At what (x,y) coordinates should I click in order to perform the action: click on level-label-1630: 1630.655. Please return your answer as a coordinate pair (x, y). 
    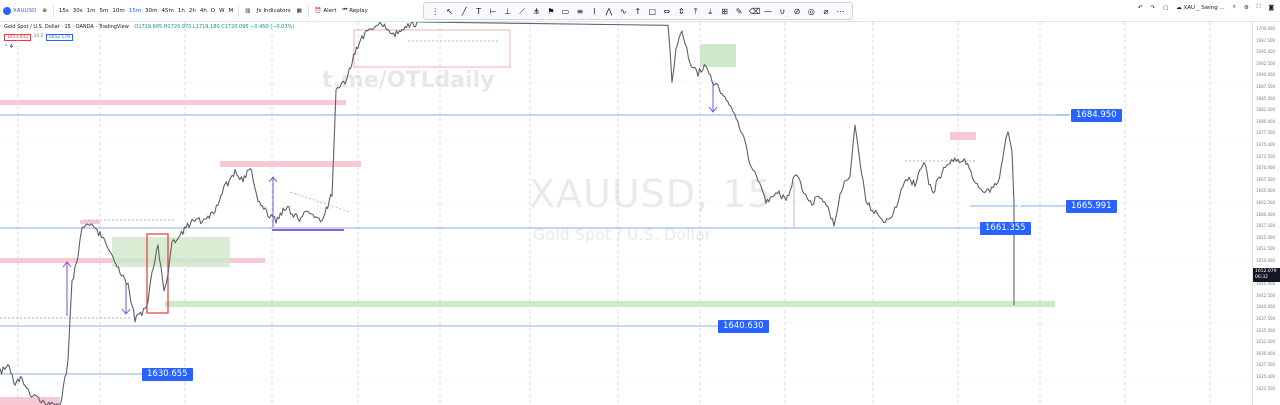
    Looking at the image, I should click on (167, 374).